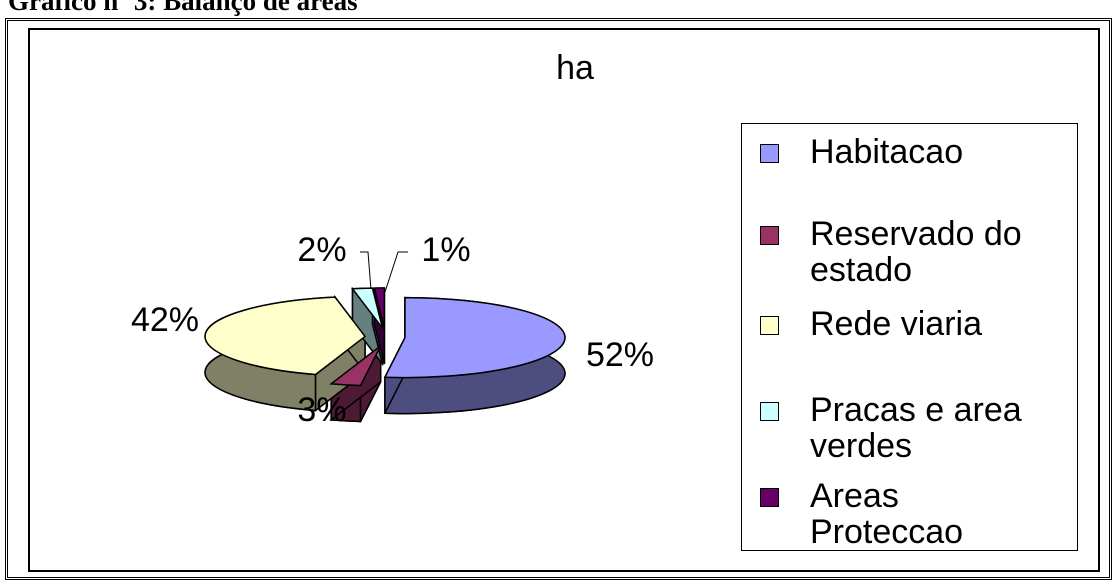  Describe the element at coordinates (165, 320) in the screenshot. I see `data-label: 42%` at that location.